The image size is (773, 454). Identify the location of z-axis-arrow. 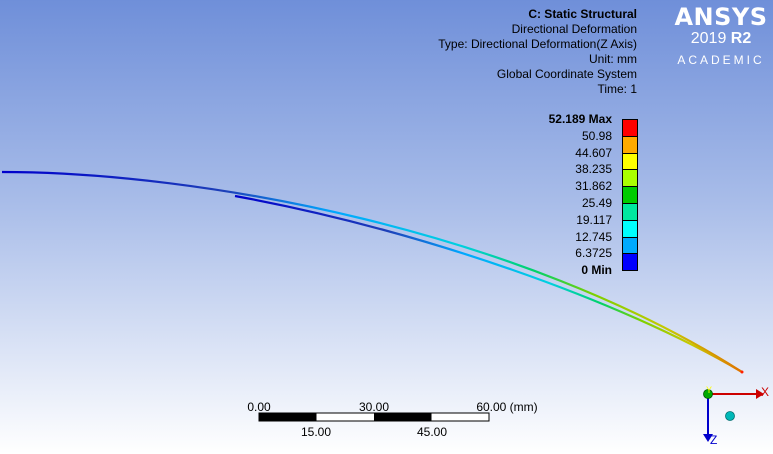
(708, 438).